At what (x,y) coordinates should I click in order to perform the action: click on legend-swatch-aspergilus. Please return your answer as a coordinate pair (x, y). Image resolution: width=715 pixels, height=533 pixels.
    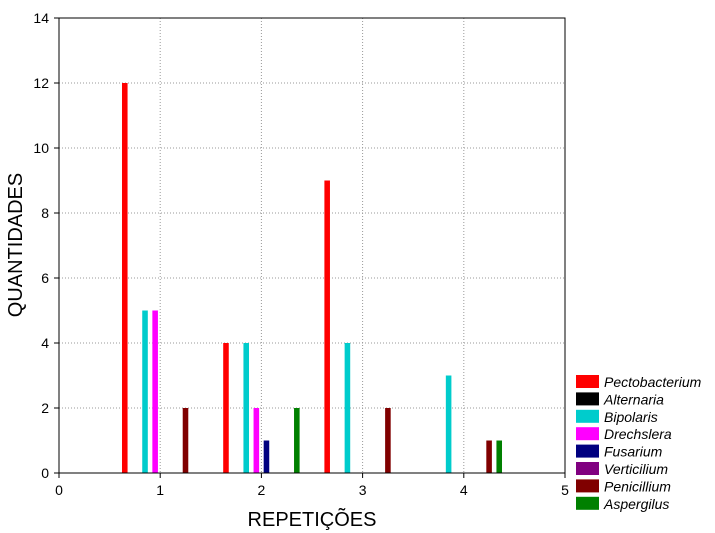
    Looking at the image, I should click on (587, 503).